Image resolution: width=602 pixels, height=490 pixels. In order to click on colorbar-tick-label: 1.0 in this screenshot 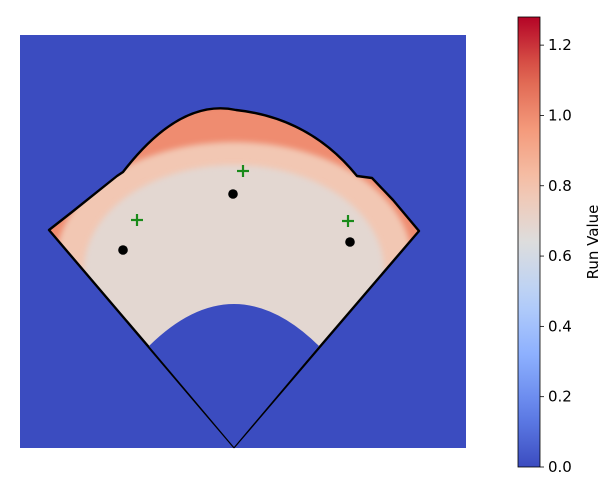, I will do `click(560, 115)`.